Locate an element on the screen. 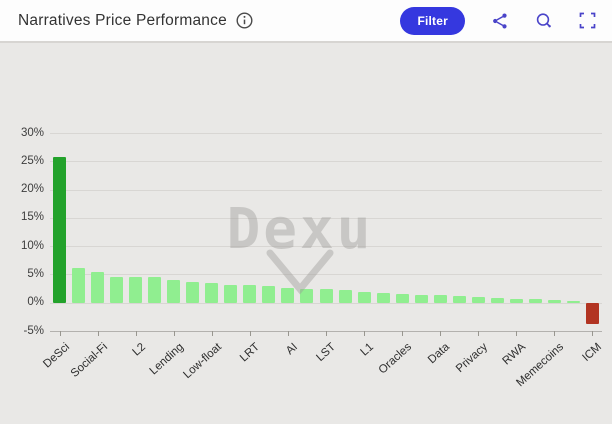 Image resolution: width=612 pixels, height=424 pixels. chart-header: Narratives Price Performance Filter is located at coordinates (306, 21).